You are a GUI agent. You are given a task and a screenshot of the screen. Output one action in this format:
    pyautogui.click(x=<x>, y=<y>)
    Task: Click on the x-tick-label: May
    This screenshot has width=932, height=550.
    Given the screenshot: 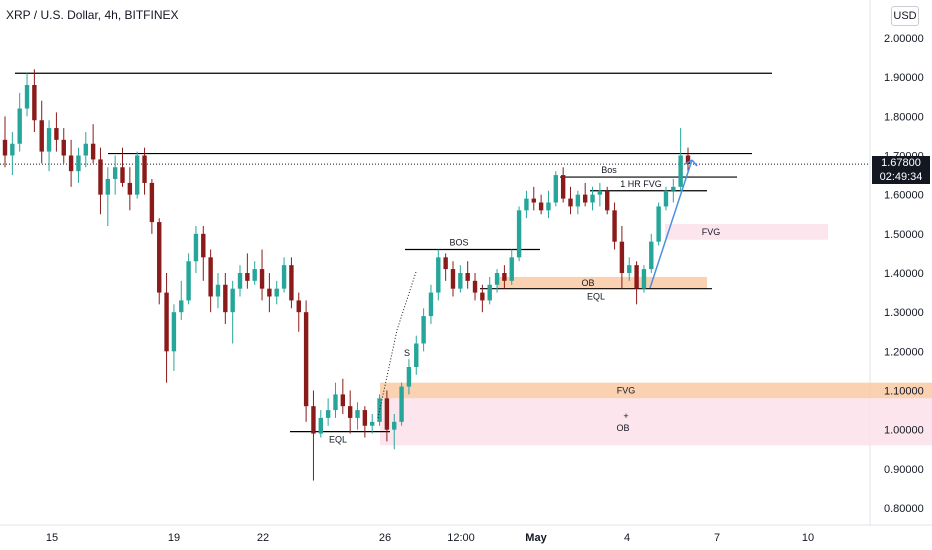 What is the action you would take?
    pyautogui.click(x=536, y=538)
    